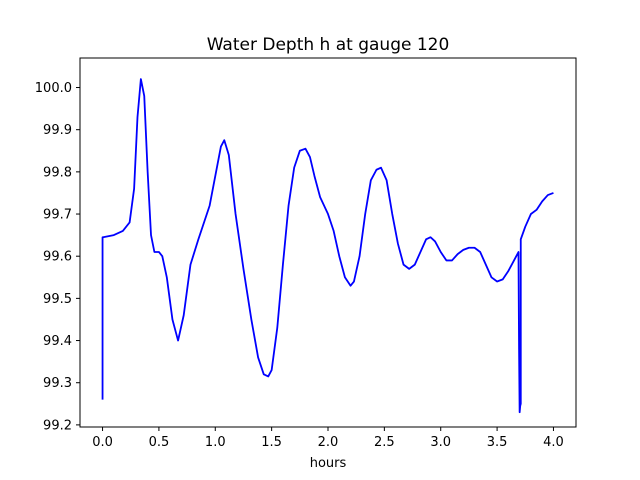 This screenshot has width=640, height=480. I want to click on x-axis-label: hours, so click(328, 463).